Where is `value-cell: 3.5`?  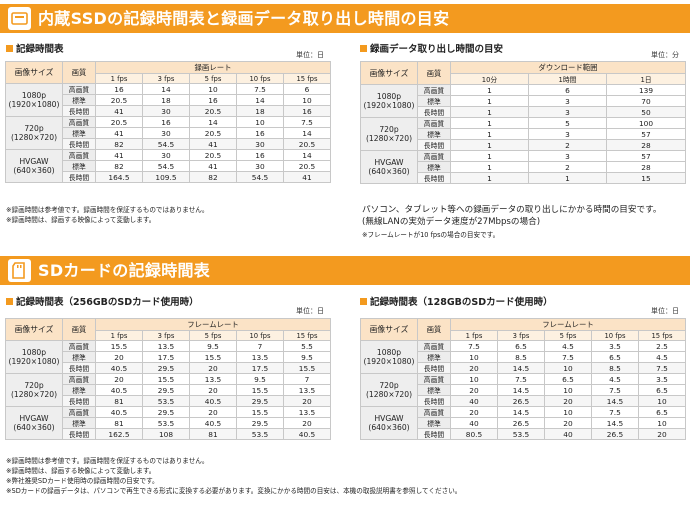
value-cell: 3.5 is located at coordinates (662, 379).